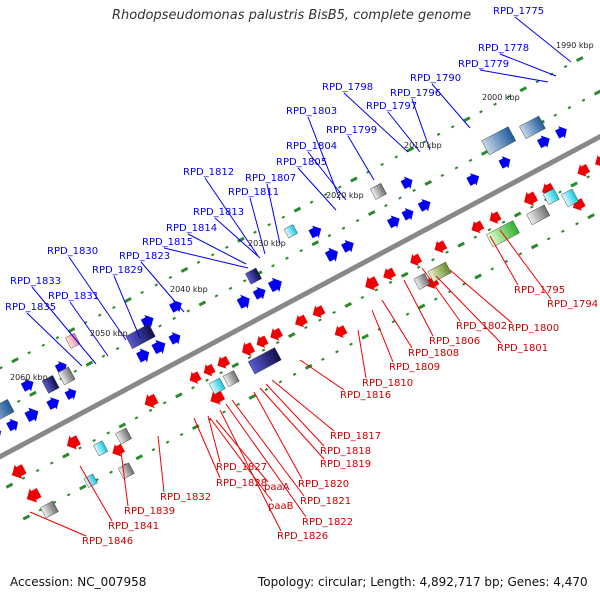 This screenshot has height=600, width=600. I want to click on scale-label: 2060 kbp, so click(29, 377).